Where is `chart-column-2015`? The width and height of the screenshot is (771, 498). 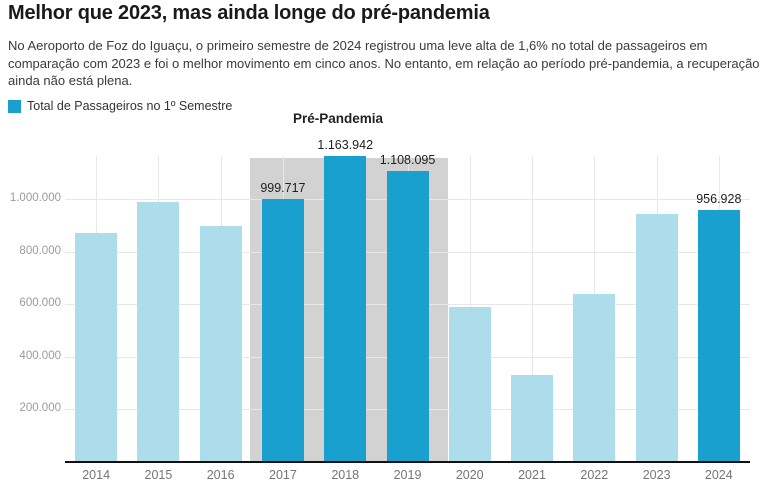 chart-column-2015 is located at coordinates (158, 309).